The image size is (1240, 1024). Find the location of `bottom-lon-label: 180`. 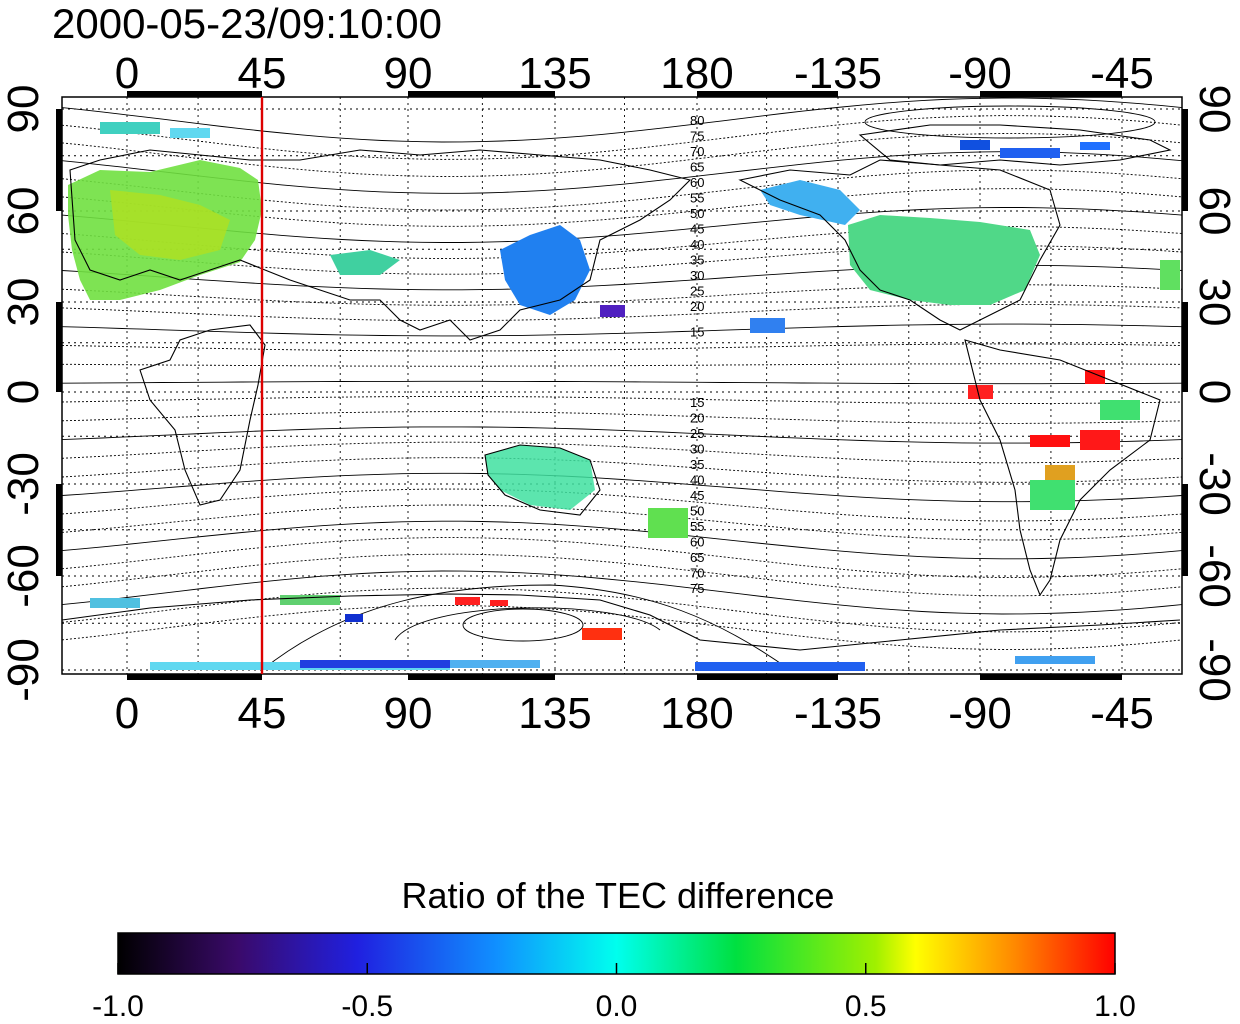

bottom-lon-label: 180 is located at coordinates (696, 713).